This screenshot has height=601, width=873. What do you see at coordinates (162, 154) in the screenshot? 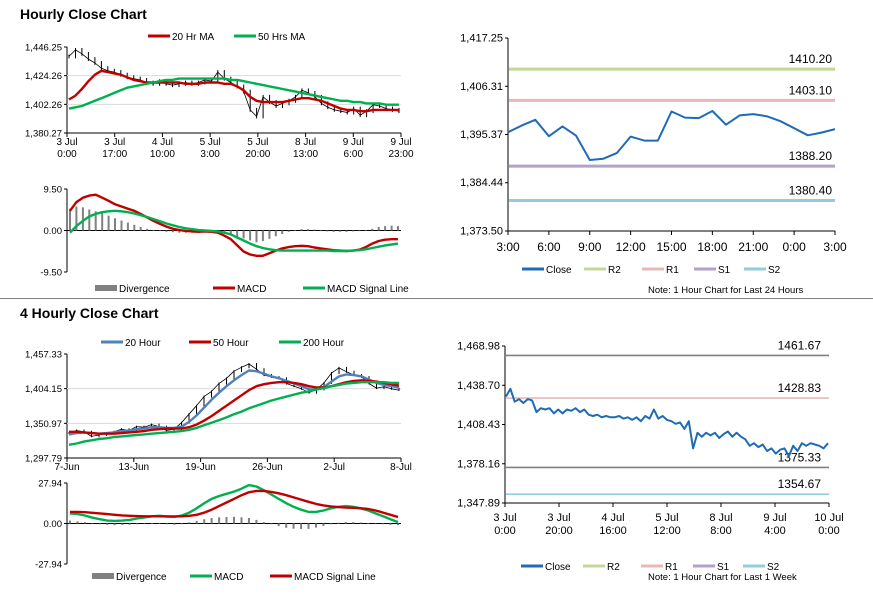
I see `hourly-price-x-tick-label: 10:00` at bounding box center [162, 154].